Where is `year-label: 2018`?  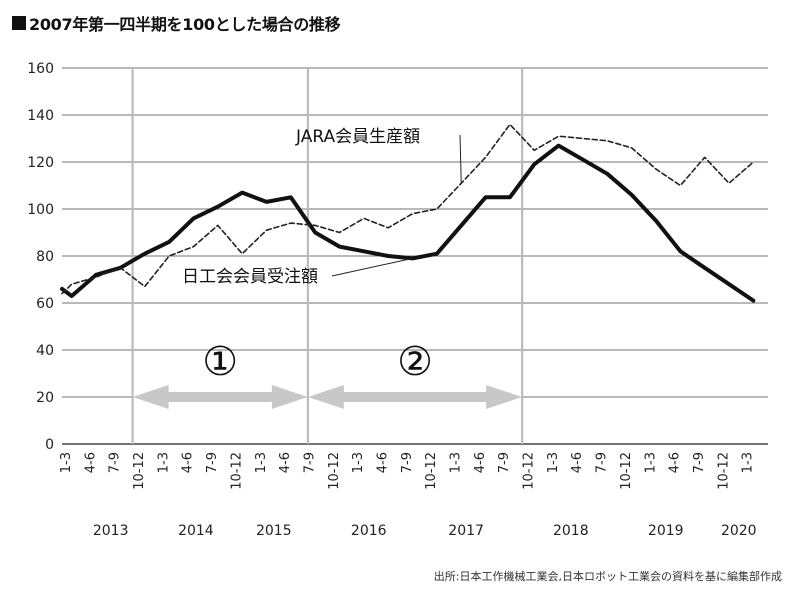 year-label: 2018 is located at coordinates (571, 531).